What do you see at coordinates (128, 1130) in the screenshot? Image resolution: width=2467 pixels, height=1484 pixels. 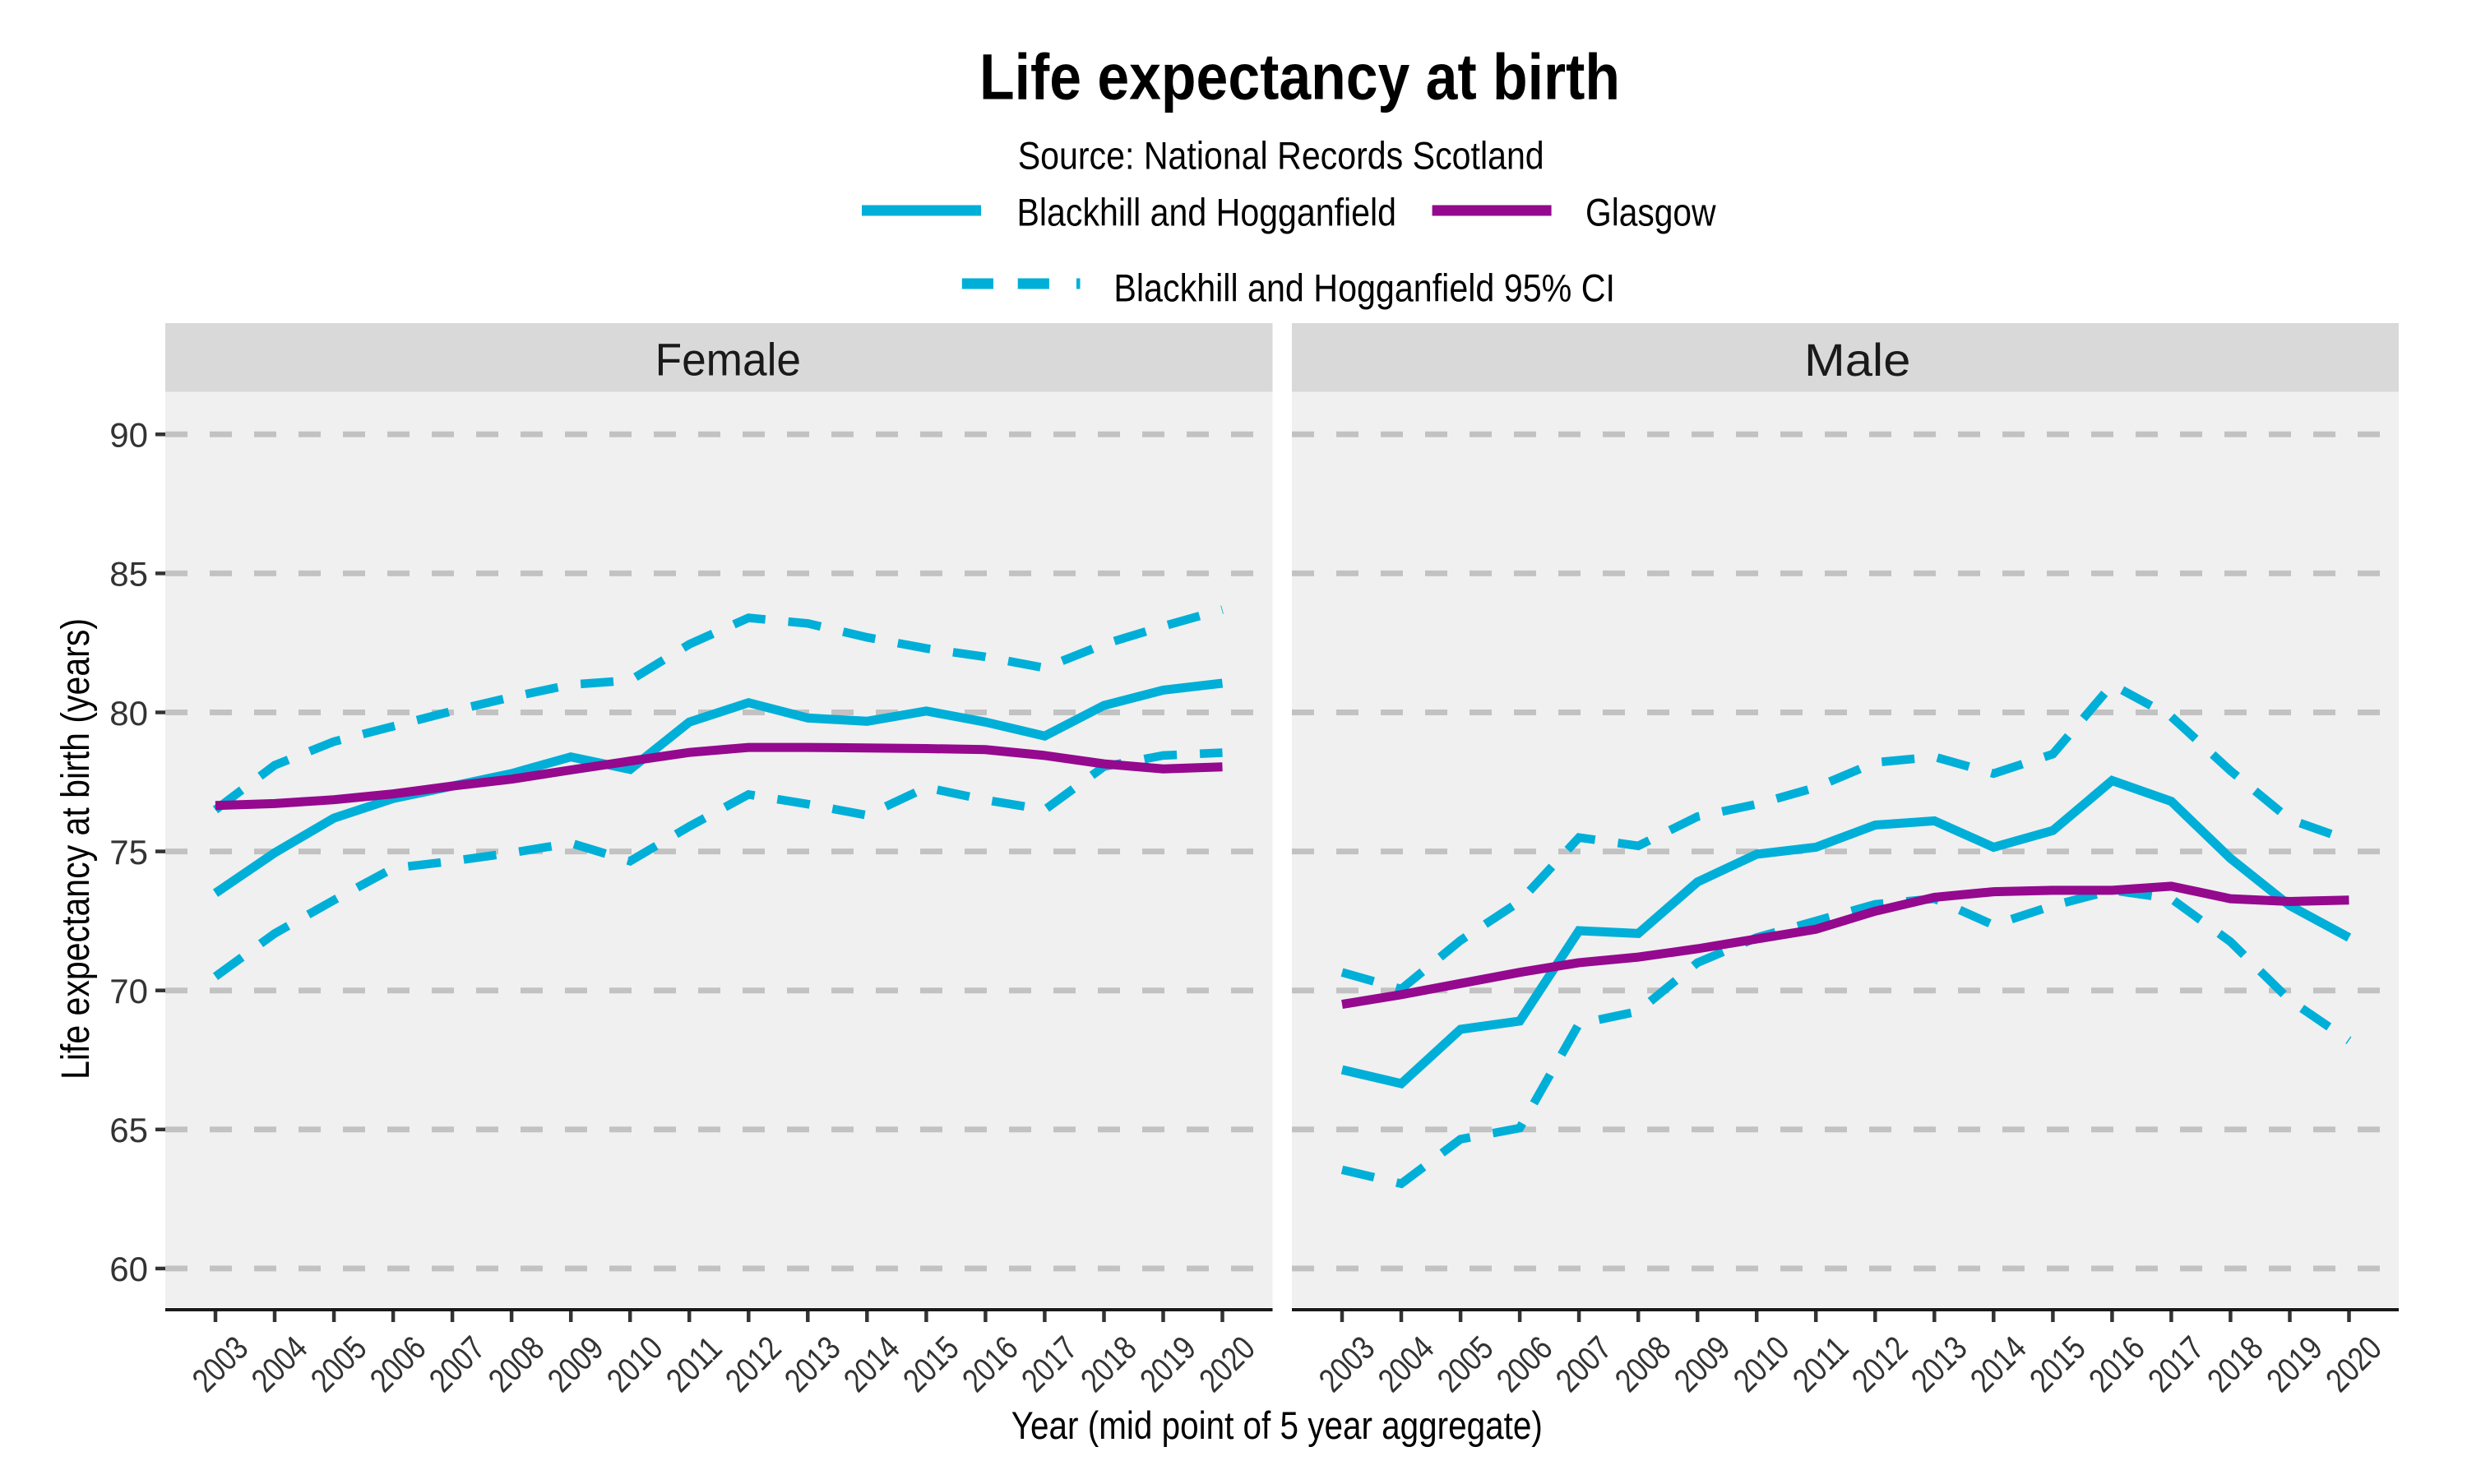 I see `svg-text: 65` at bounding box center [128, 1130].